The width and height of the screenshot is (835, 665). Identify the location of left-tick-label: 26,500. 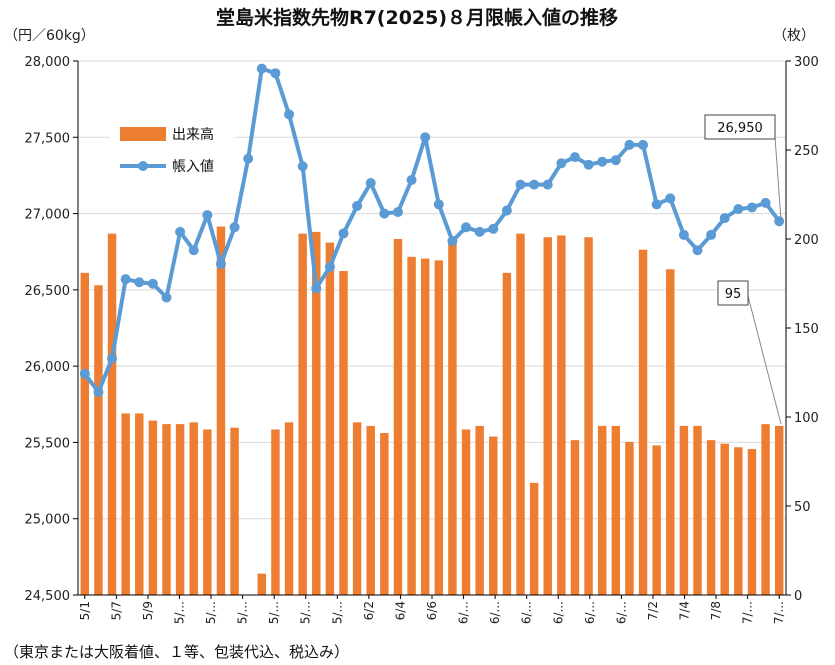
(48, 291).